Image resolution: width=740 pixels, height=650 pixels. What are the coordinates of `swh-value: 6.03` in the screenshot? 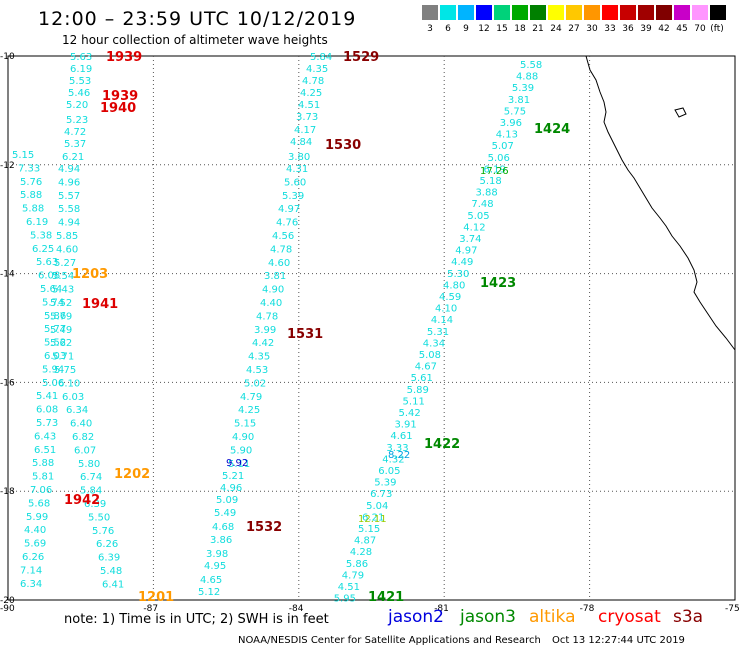 It's located at (55, 356).